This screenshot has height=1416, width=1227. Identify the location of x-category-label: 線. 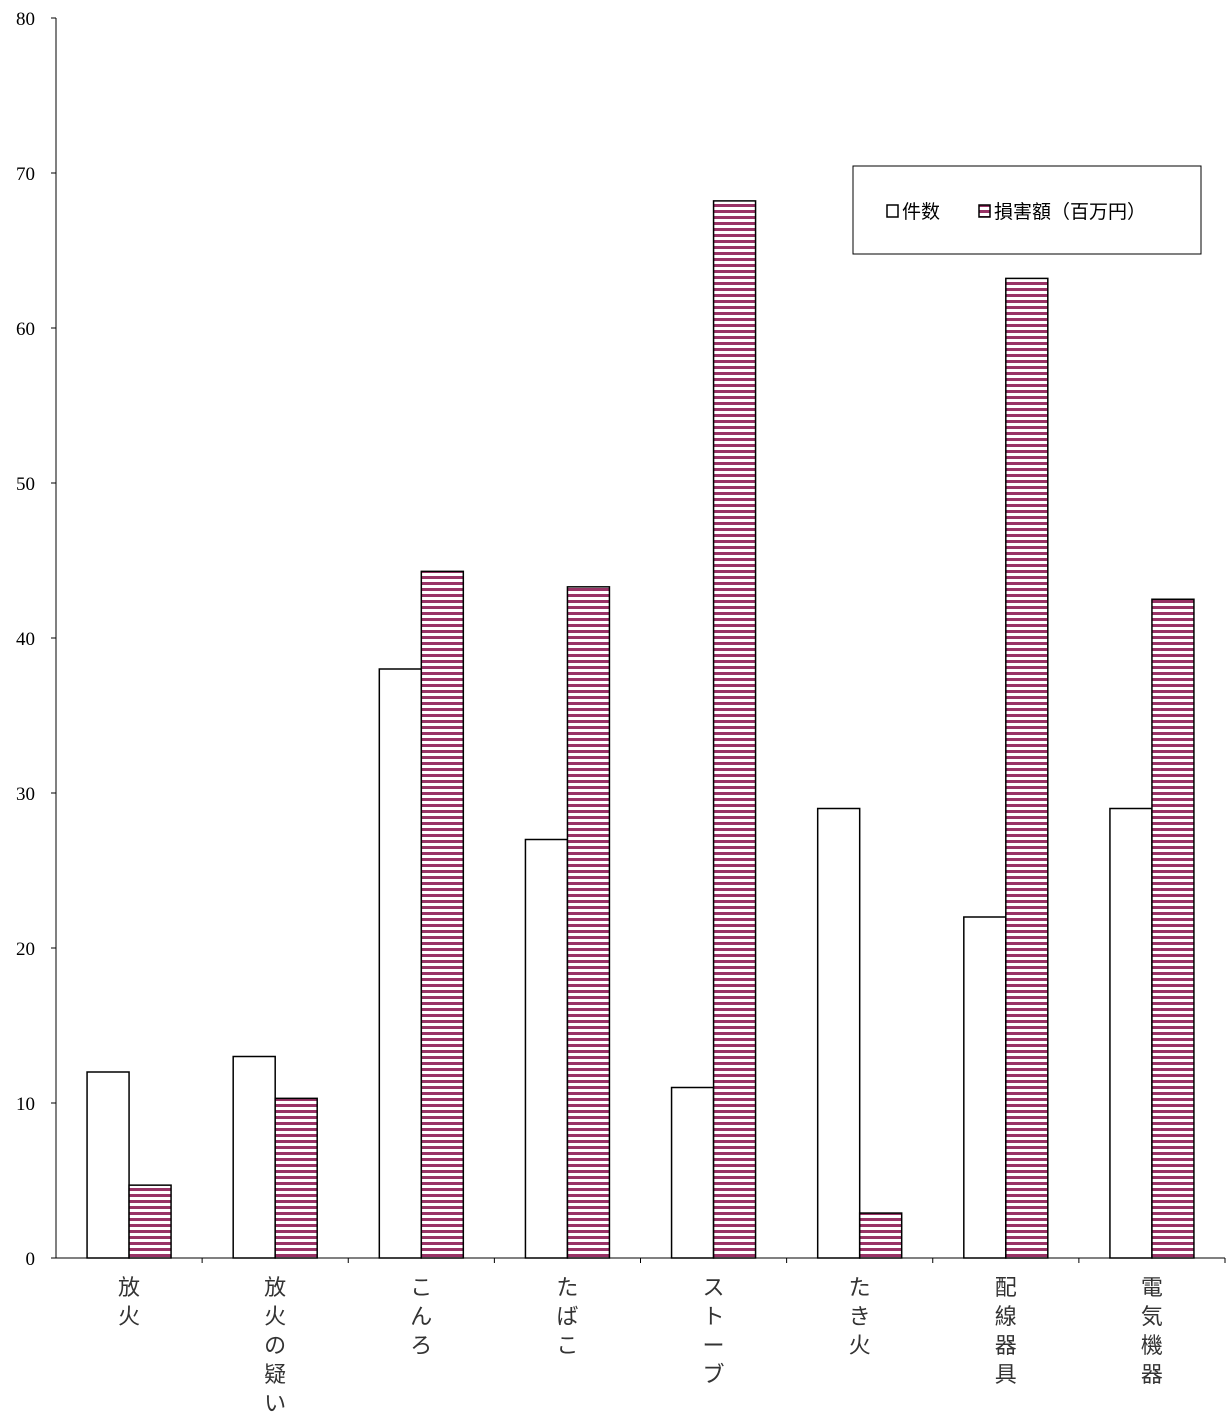
(1006, 1317).